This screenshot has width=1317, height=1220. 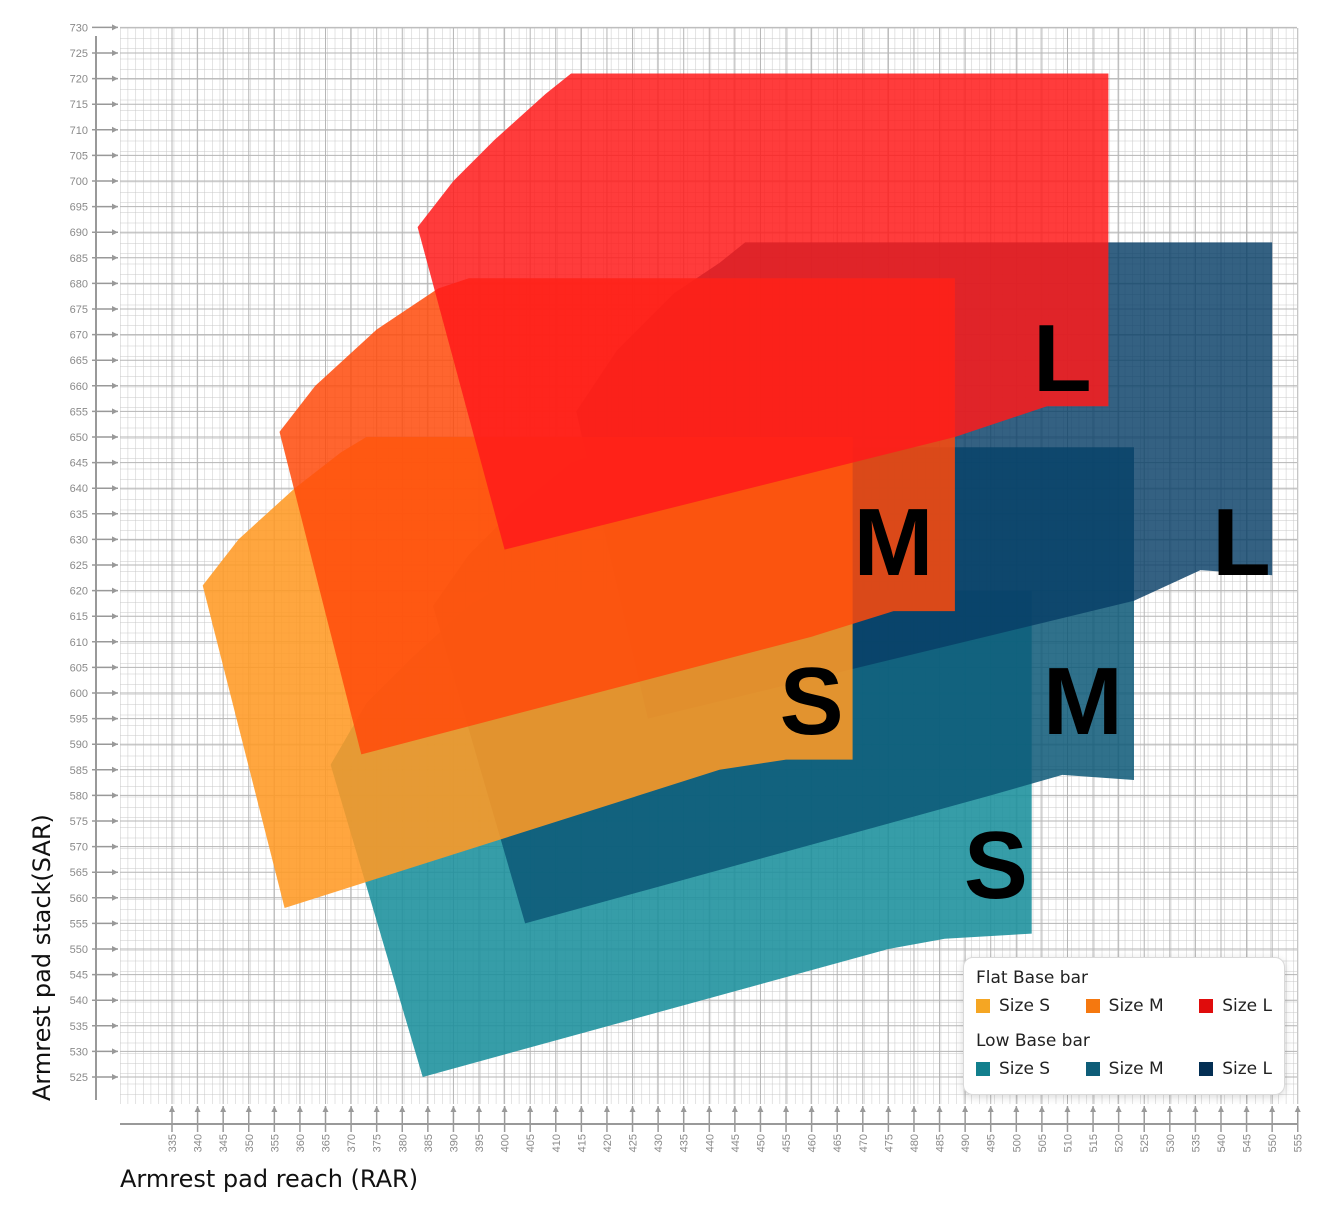 I want to click on y-tick-label-525: 525, so click(x=79, y=1078).